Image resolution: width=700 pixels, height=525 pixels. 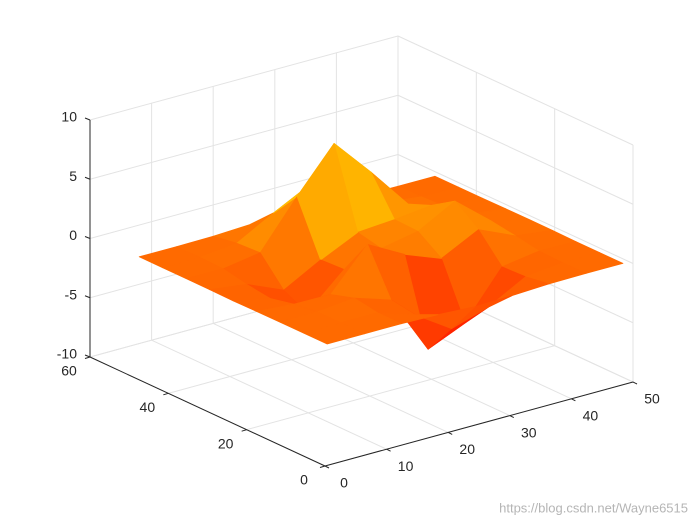 I want to click on y-tick-label: 40, so click(x=148, y=407).